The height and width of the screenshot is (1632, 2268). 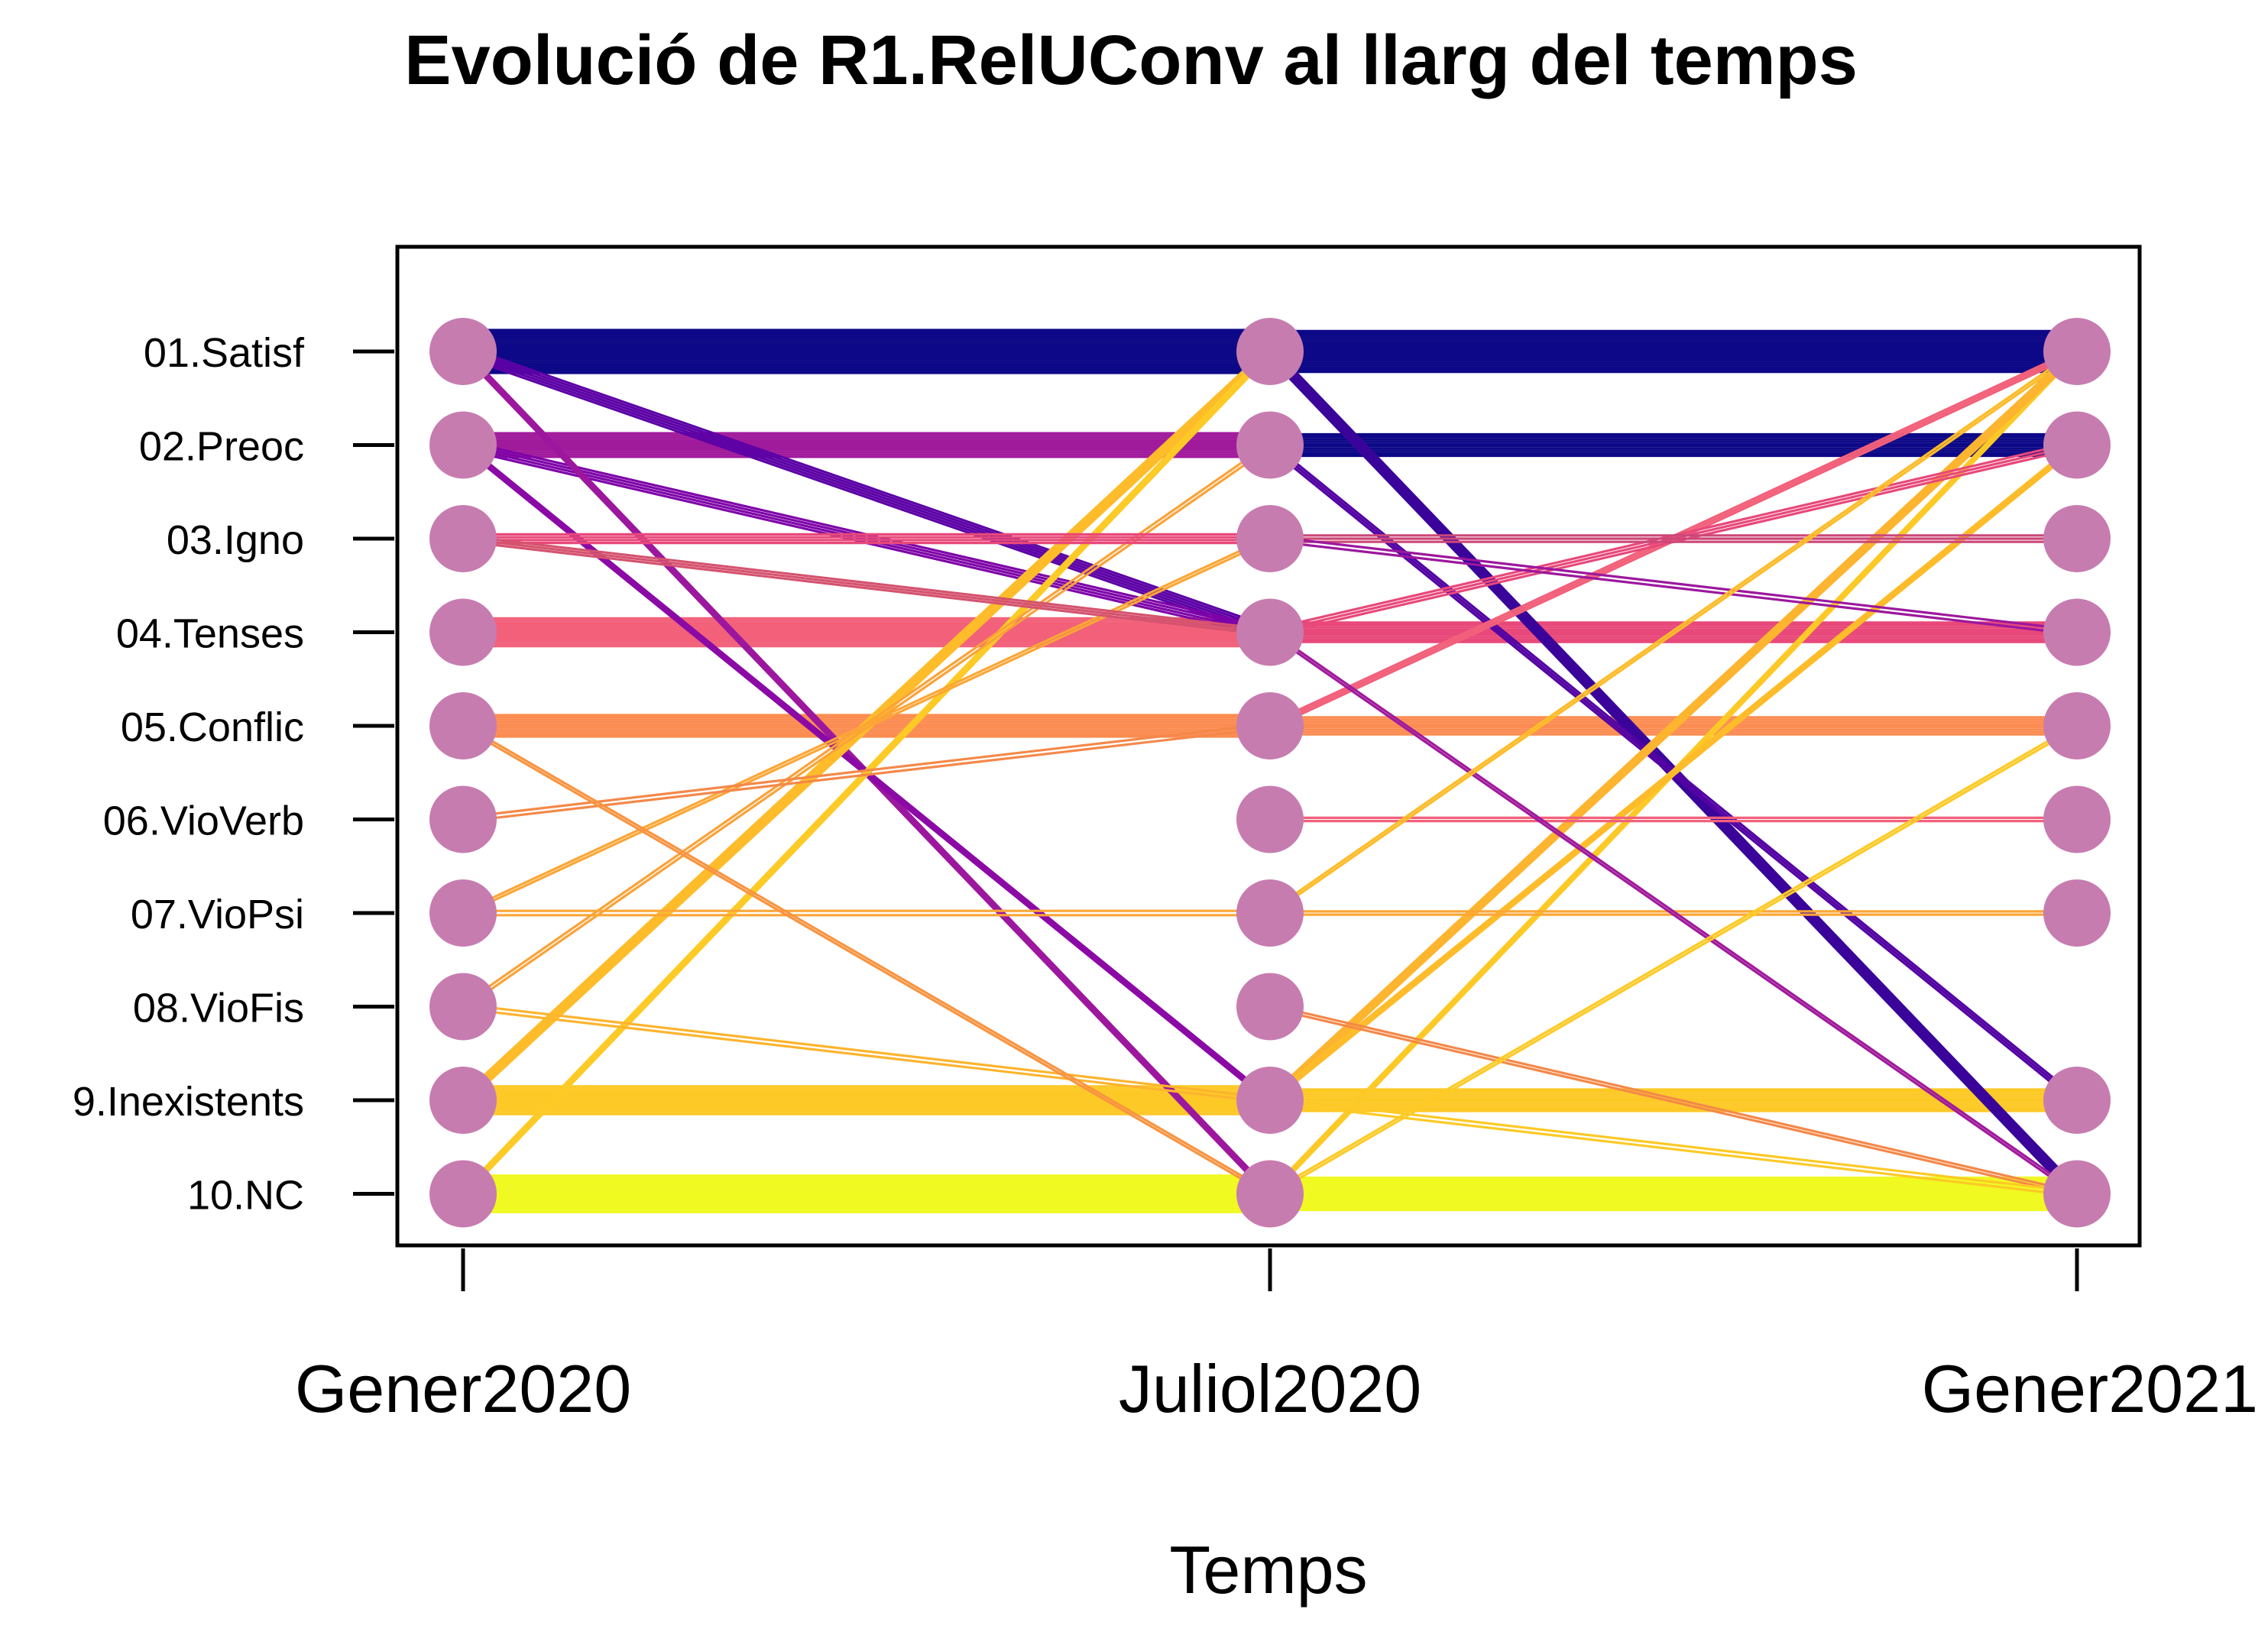 I want to click on y-tick-label: 06.VioVerb, so click(x=204, y=821).